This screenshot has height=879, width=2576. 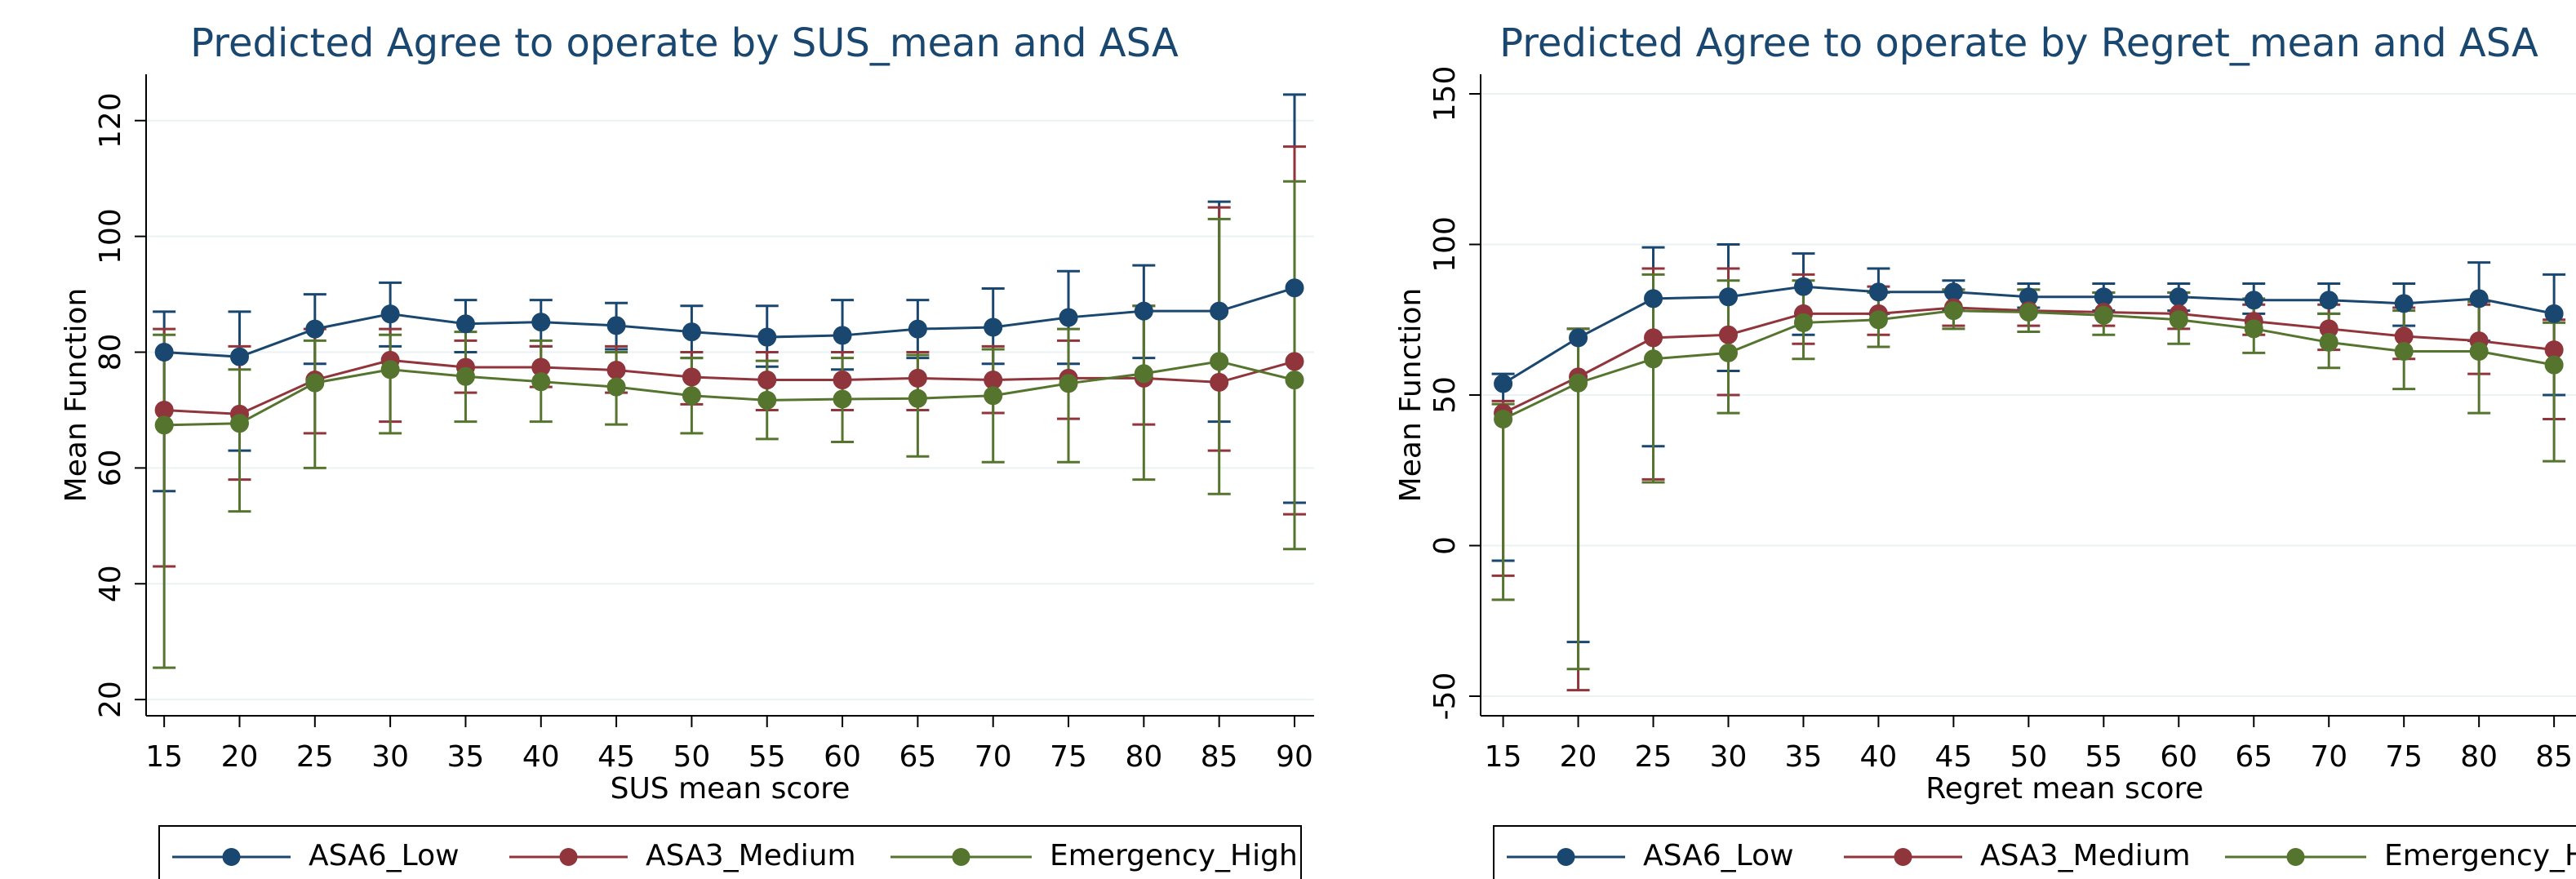 I want to click on y-tick-label: 150, so click(x=1445, y=94).